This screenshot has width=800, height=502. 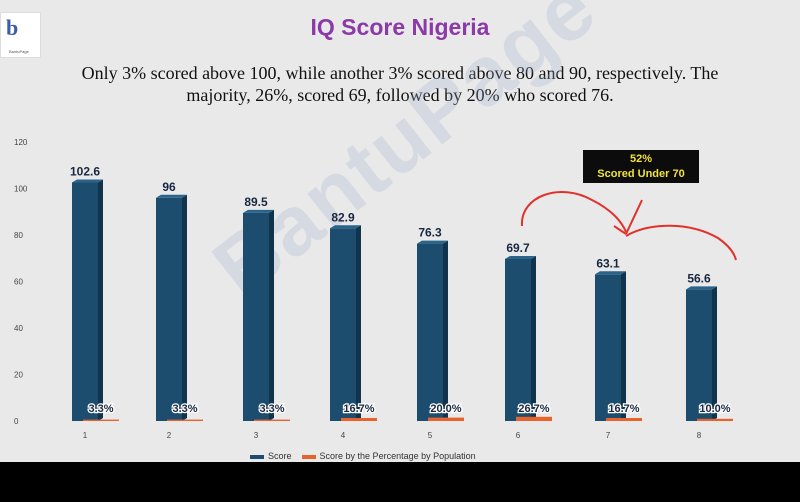 What do you see at coordinates (430, 435) in the screenshot?
I see `x-tick-label: 5` at bounding box center [430, 435].